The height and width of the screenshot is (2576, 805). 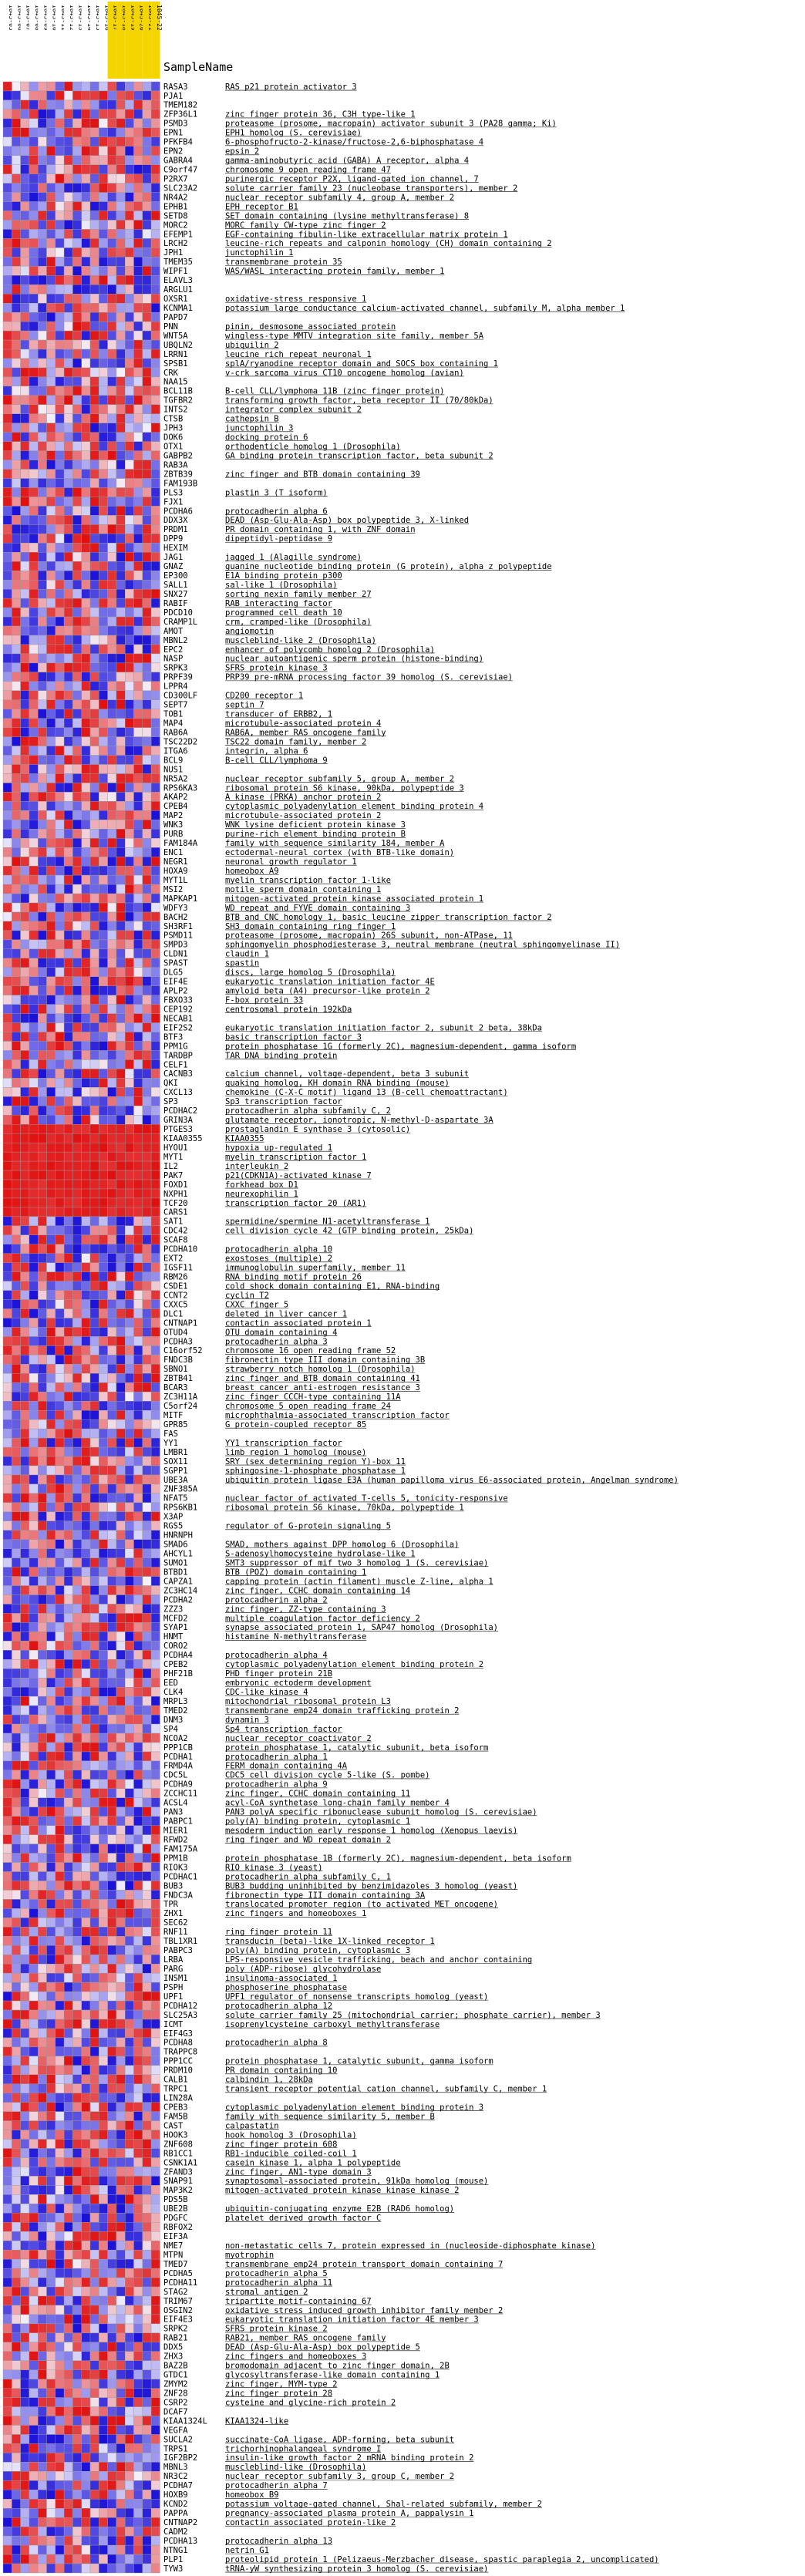 I want to click on row-id: CRK, so click(x=171, y=373).